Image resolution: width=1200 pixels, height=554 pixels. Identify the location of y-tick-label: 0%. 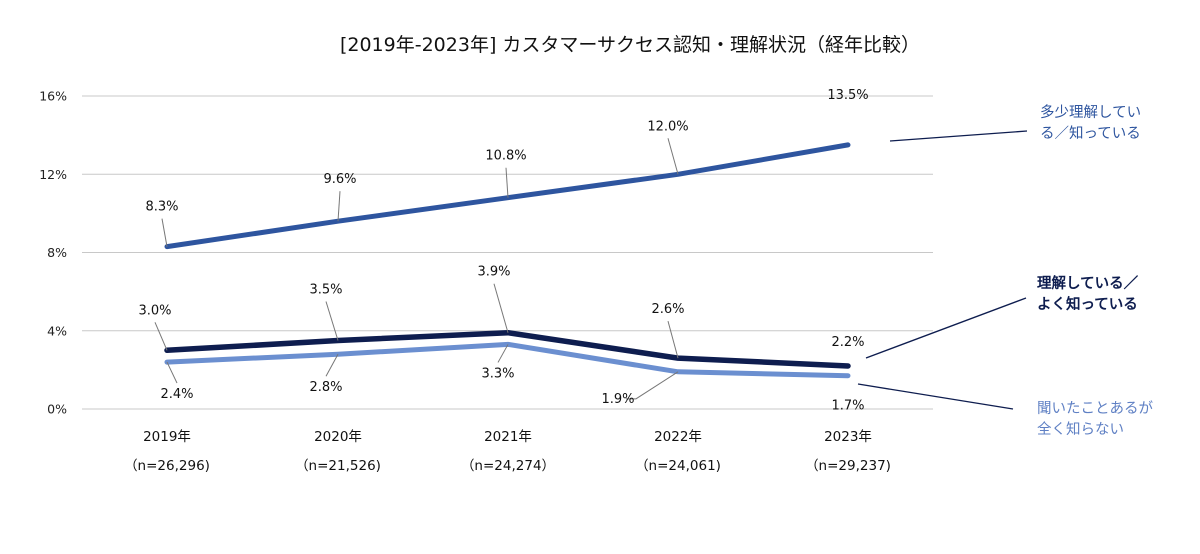
(57, 409).